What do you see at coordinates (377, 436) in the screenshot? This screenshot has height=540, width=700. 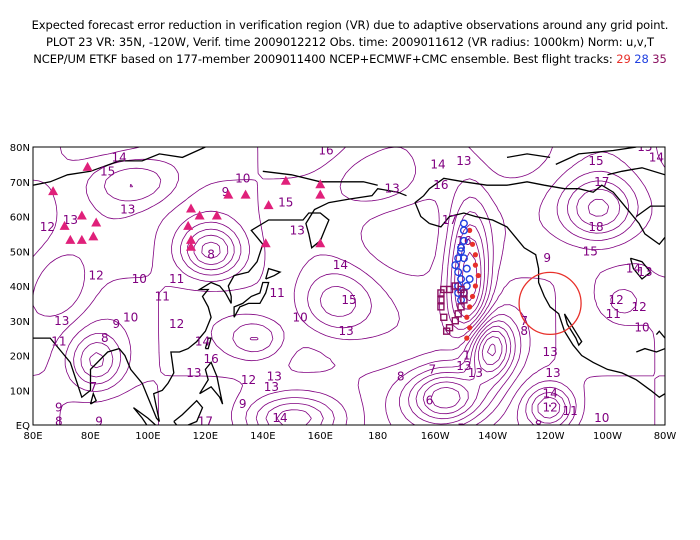 I see `x-tick-label: 180` at bounding box center [377, 436].